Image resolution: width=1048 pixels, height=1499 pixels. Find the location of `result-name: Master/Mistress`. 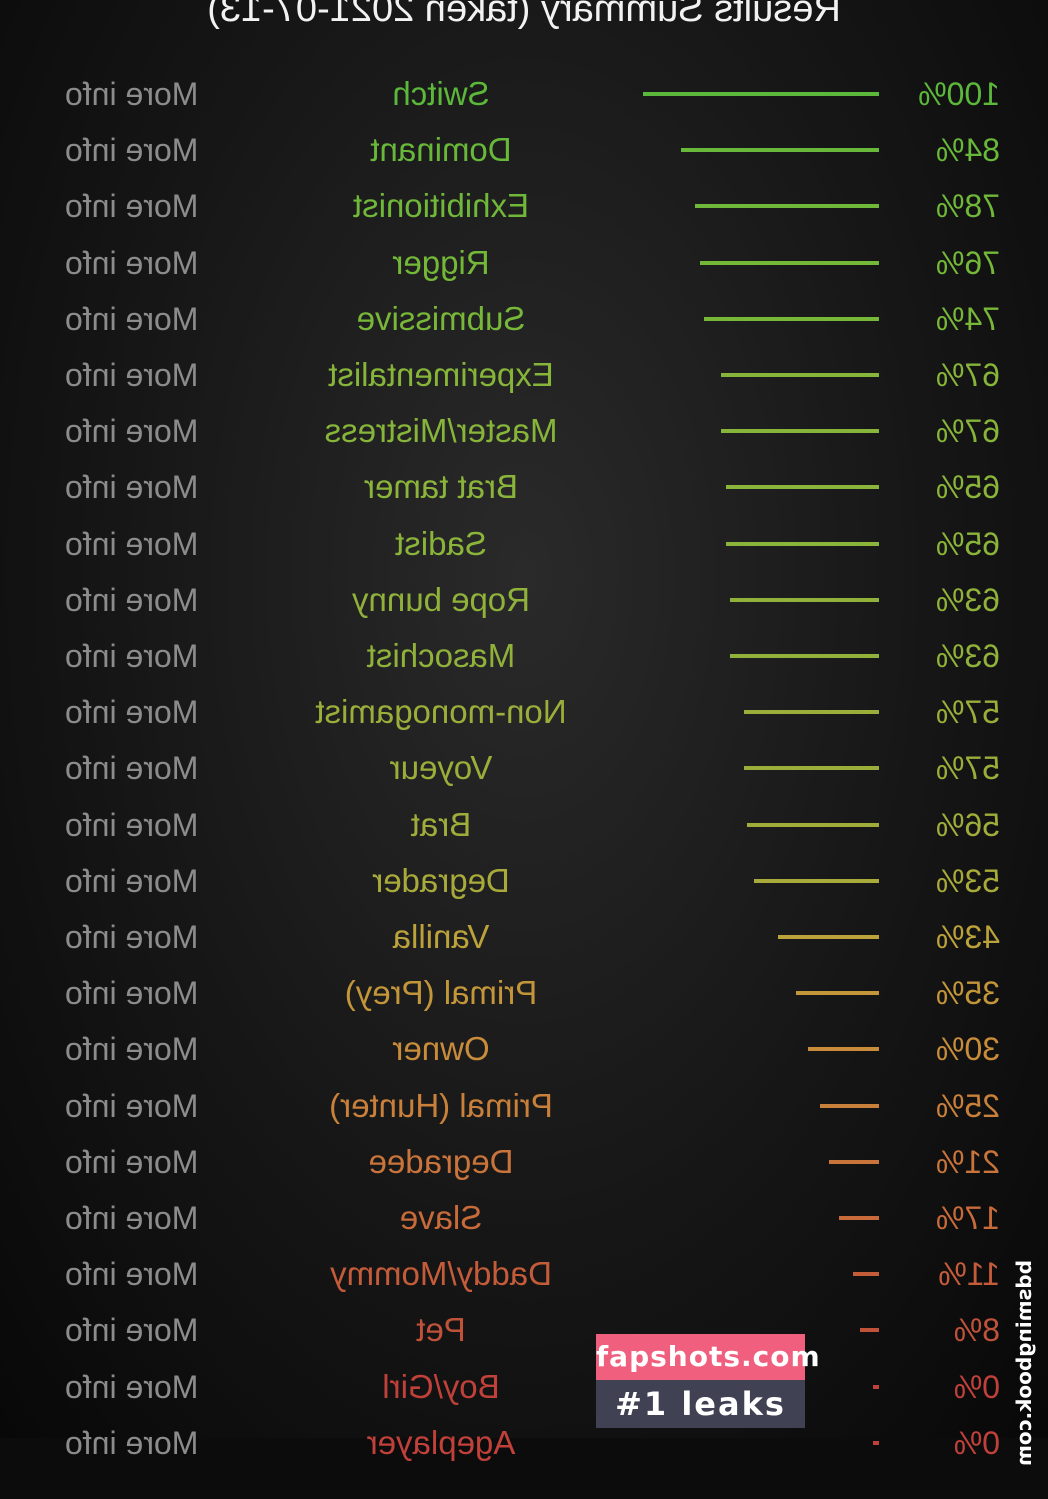

result-name: Master/Mistress is located at coordinates (441, 431).